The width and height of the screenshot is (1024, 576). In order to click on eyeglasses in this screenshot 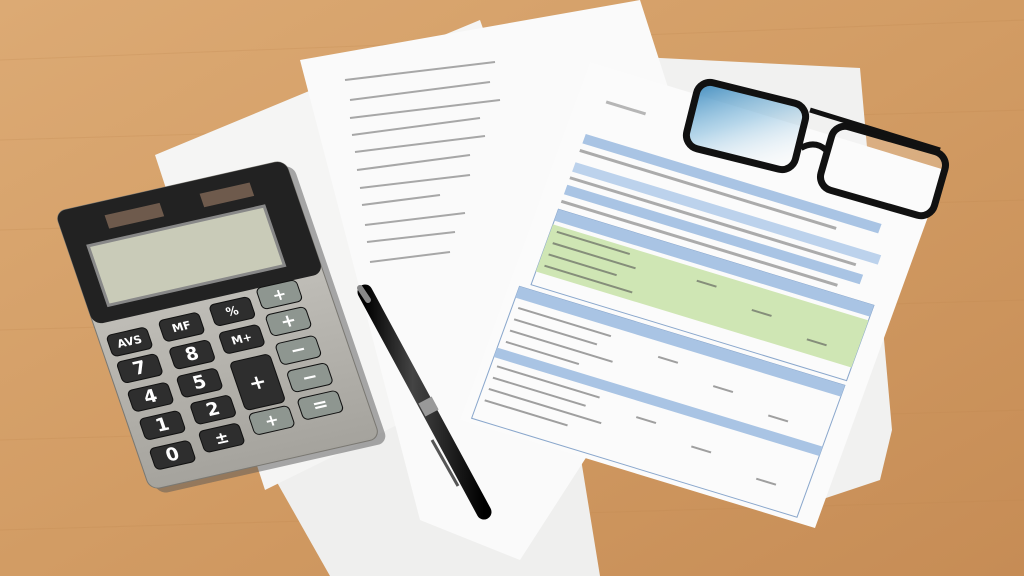, I will do `click(815, 149)`.